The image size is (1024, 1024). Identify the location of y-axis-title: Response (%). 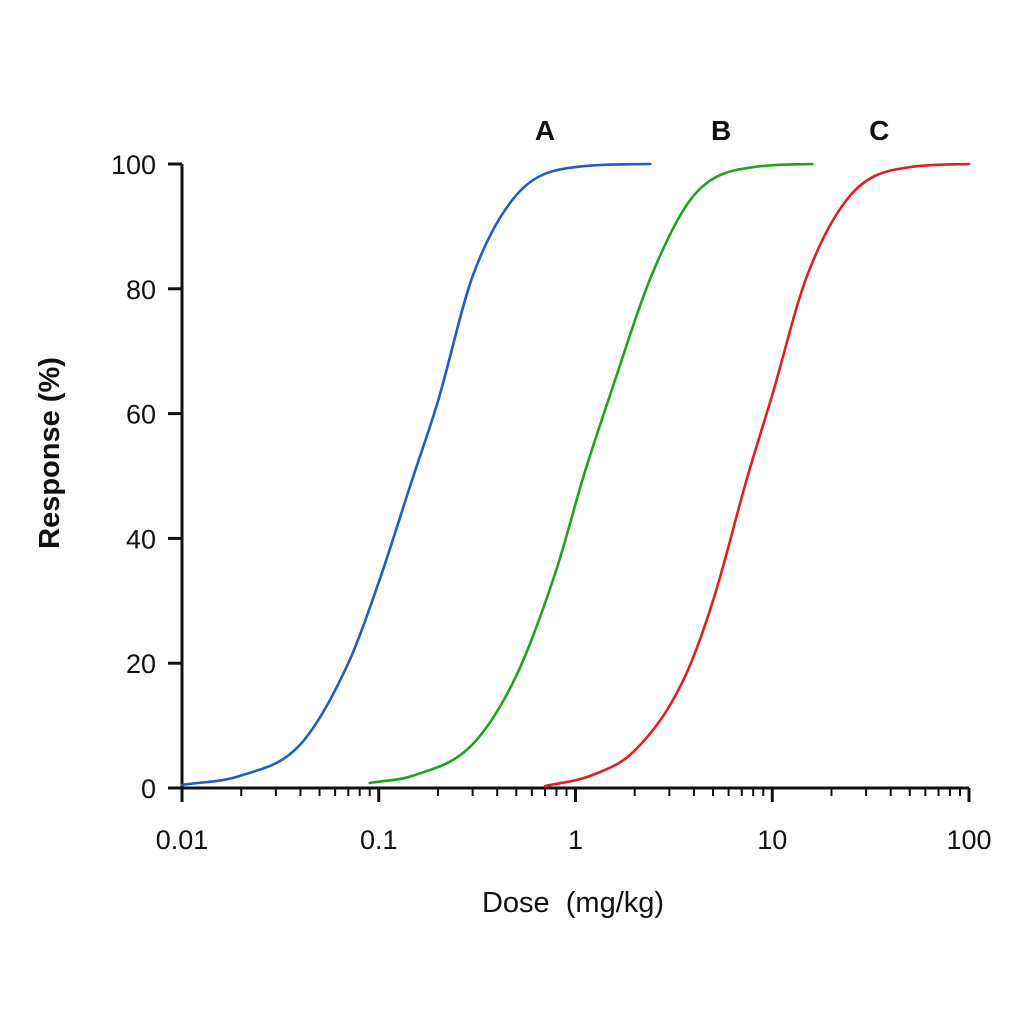
(50, 453).